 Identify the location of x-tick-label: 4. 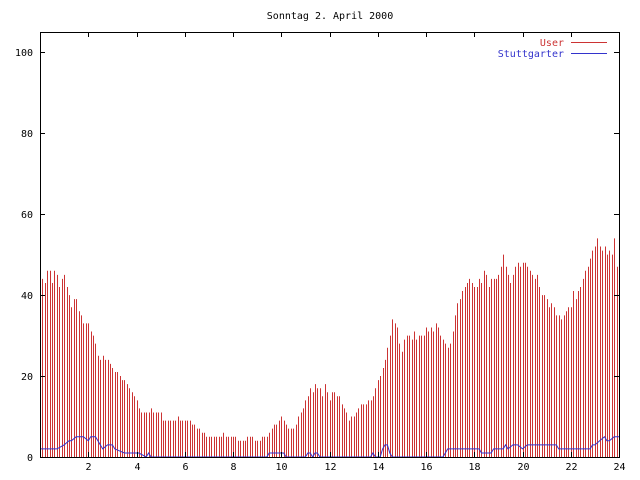
(137, 467).